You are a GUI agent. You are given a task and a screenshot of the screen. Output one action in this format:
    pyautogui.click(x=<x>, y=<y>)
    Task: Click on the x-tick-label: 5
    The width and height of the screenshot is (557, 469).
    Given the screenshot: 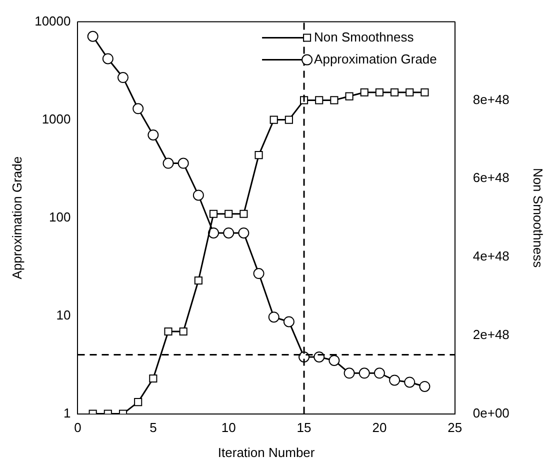 What is the action you would take?
    pyautogui.click(x=153, y=428)
    